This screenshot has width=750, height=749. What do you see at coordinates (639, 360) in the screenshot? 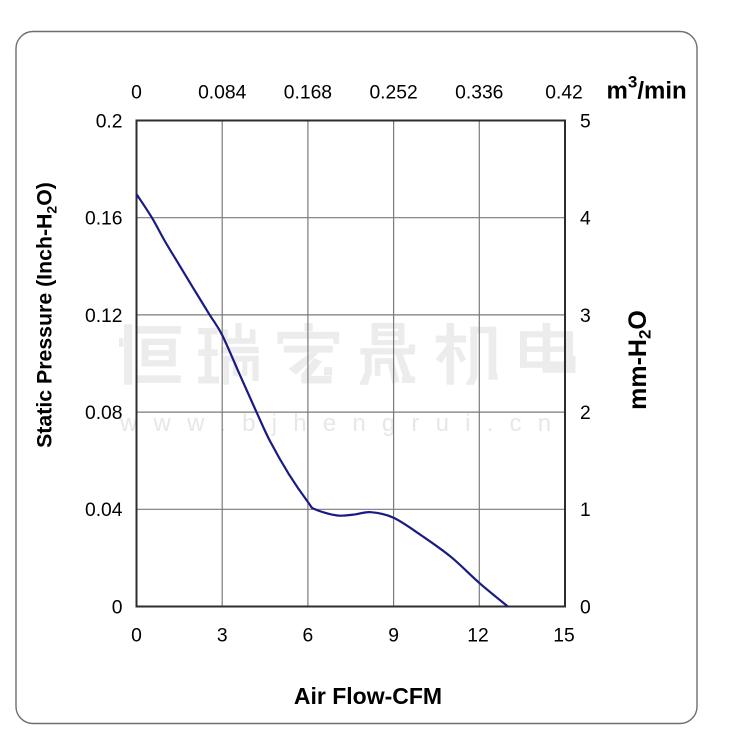
I see `svg-text: mm-H2O` at bounding box center [639, 360].